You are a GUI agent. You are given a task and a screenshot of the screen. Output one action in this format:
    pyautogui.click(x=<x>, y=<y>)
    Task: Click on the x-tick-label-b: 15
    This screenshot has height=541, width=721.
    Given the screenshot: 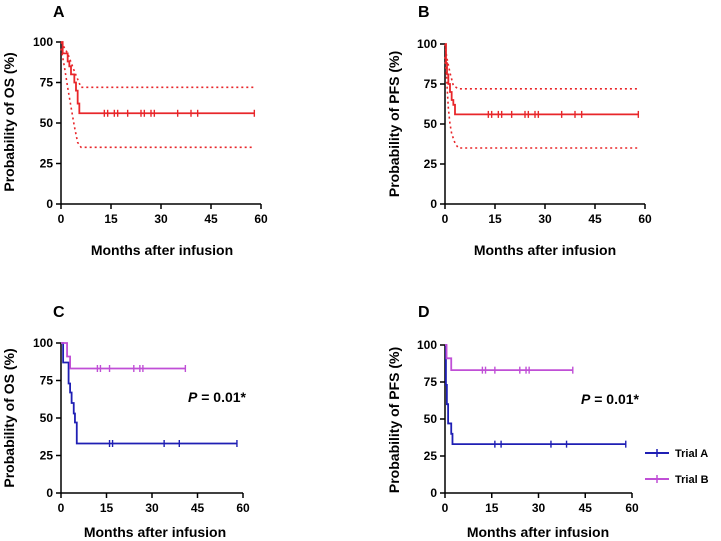 What is the action you would take?
    pyautogui.click(x=495, y=219)
    